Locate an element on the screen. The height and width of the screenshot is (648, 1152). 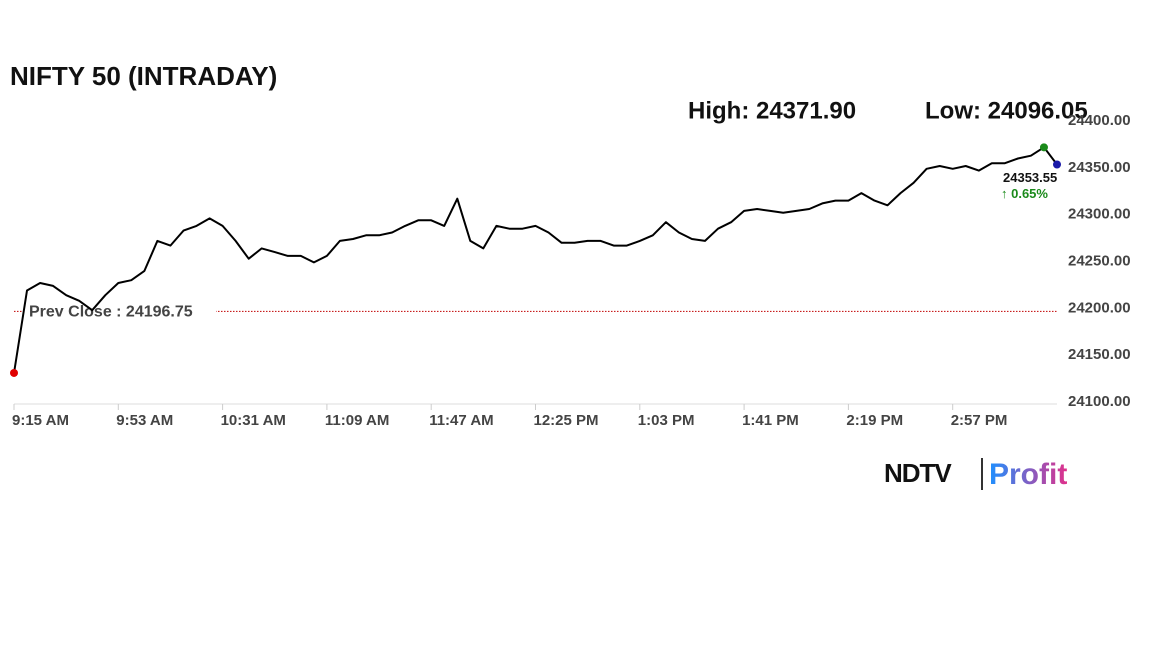
x-tick-label: 10:31 AM is located at coordinates (253, 420).